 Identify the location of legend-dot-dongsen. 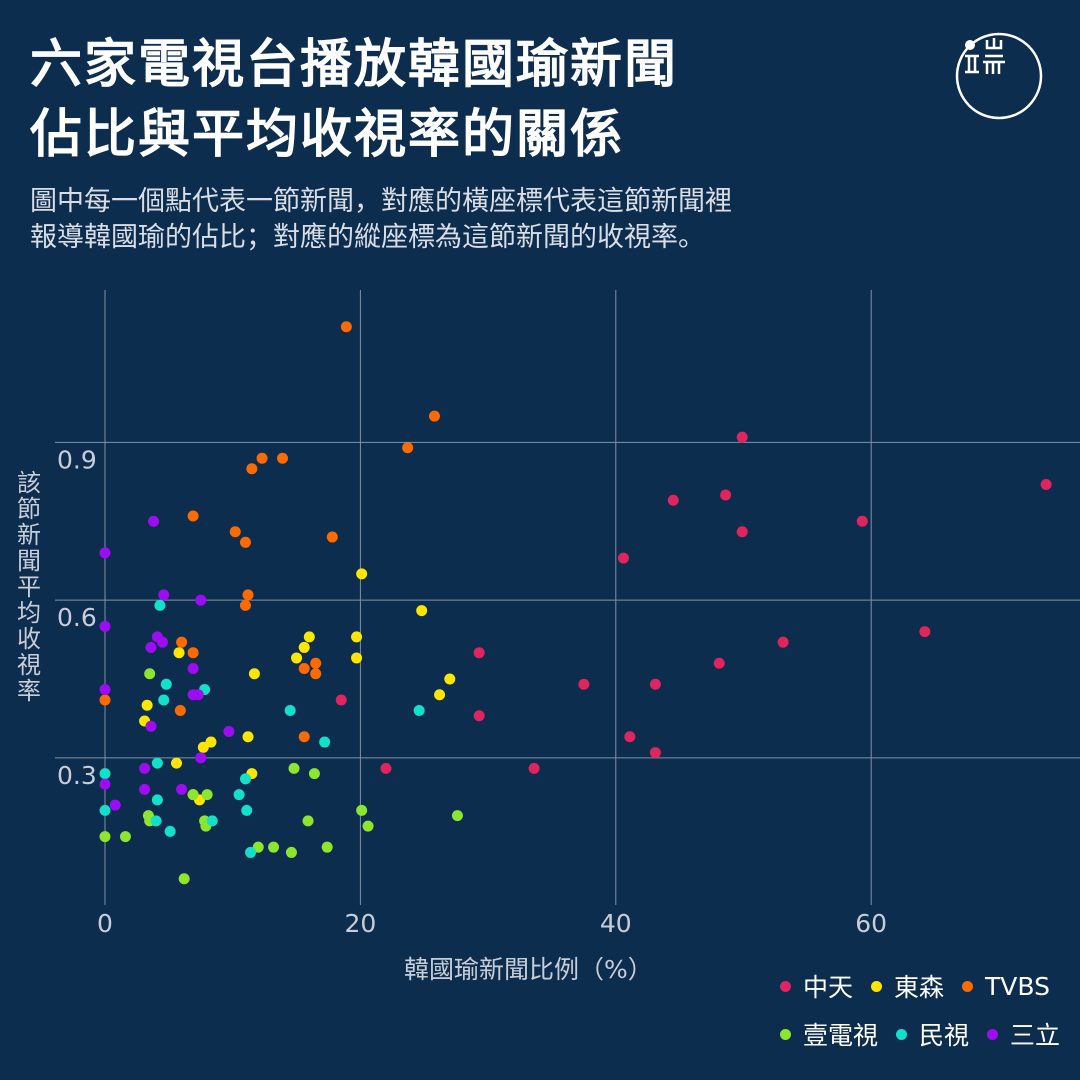
(877, 986).